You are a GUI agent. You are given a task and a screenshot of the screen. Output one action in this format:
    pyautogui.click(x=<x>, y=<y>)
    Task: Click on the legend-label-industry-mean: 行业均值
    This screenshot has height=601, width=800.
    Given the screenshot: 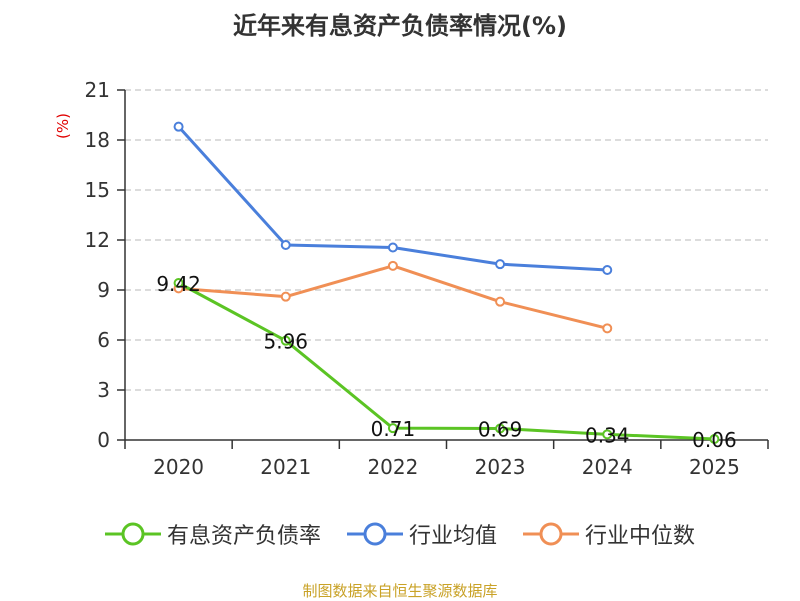 What is the action you would take?
    pyautogui.click(x=452, y=536)
    